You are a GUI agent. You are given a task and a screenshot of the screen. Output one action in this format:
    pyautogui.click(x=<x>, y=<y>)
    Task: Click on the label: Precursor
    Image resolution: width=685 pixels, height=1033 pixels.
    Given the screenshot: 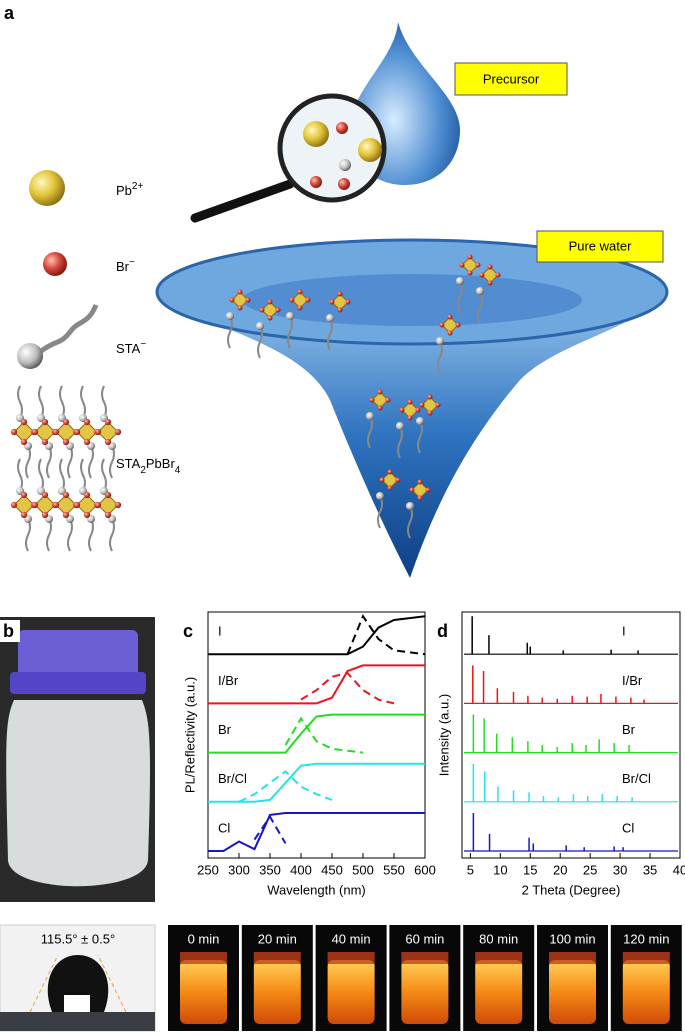 What is the action you would take?
    pyautogui.click(x=511, y=78)
    